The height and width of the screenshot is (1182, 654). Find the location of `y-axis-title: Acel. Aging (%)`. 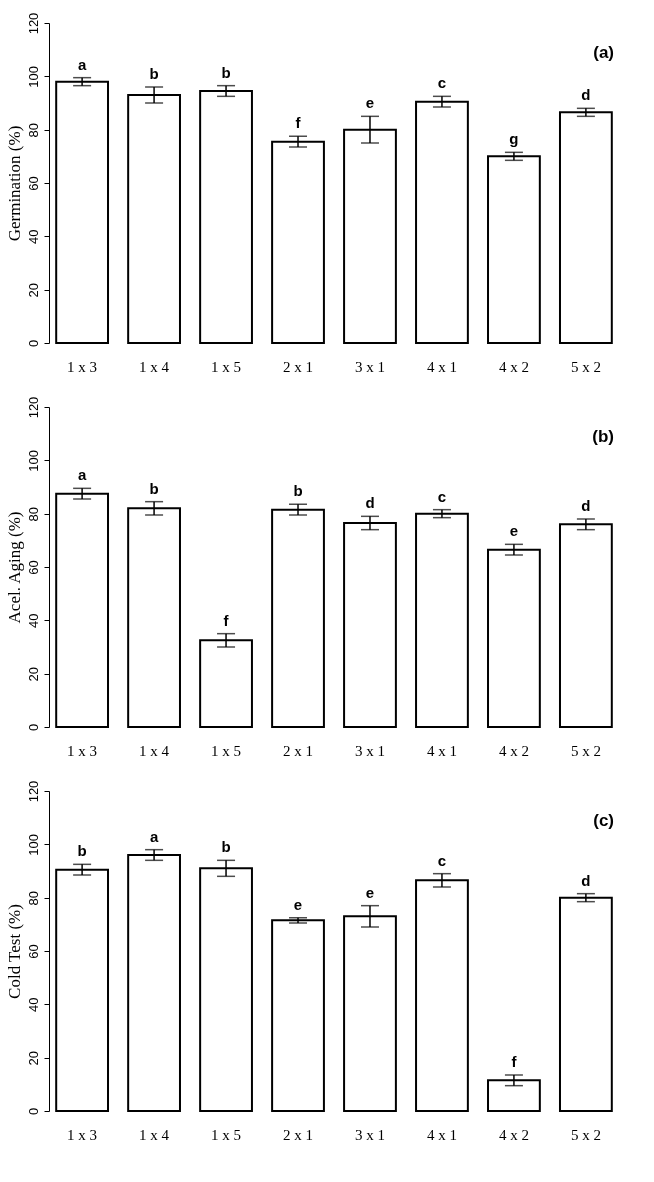

y-axis-title: Acel. Aging (%) is located at coordinates (14, 567).